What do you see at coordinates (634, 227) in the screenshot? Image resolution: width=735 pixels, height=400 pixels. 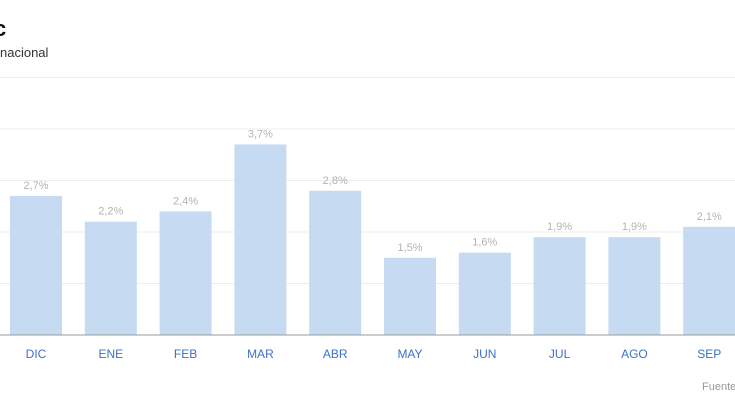 I see `value-label-ago: 1,9%` at bounding box center [634, 227].